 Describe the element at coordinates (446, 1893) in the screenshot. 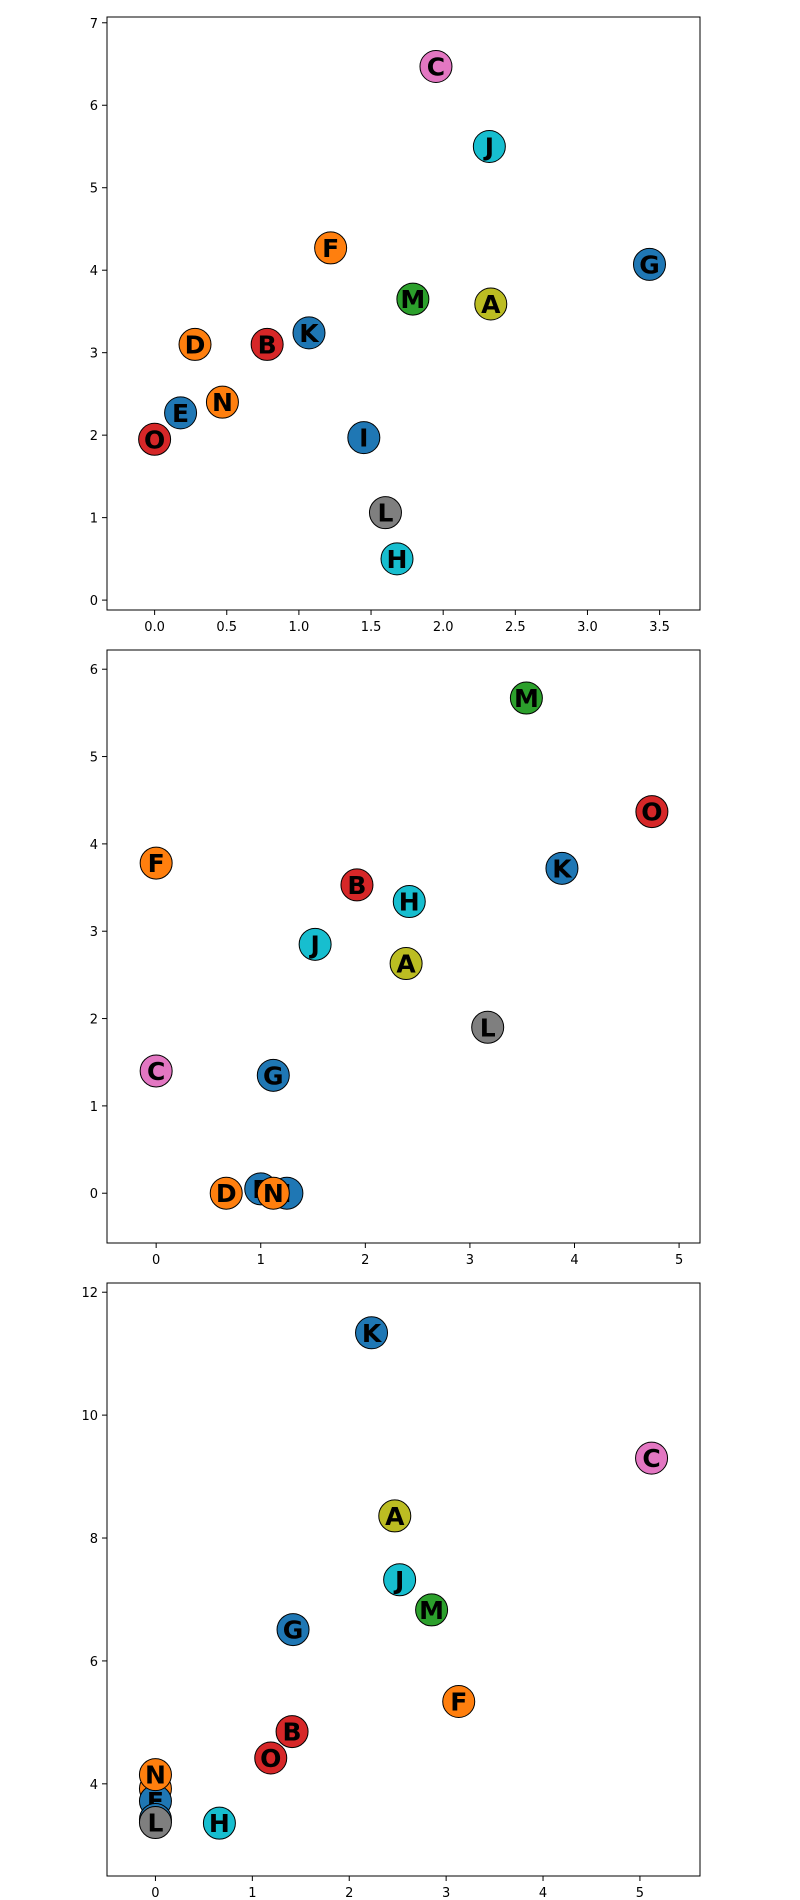

I see `x-tick-label: 3` at that location.